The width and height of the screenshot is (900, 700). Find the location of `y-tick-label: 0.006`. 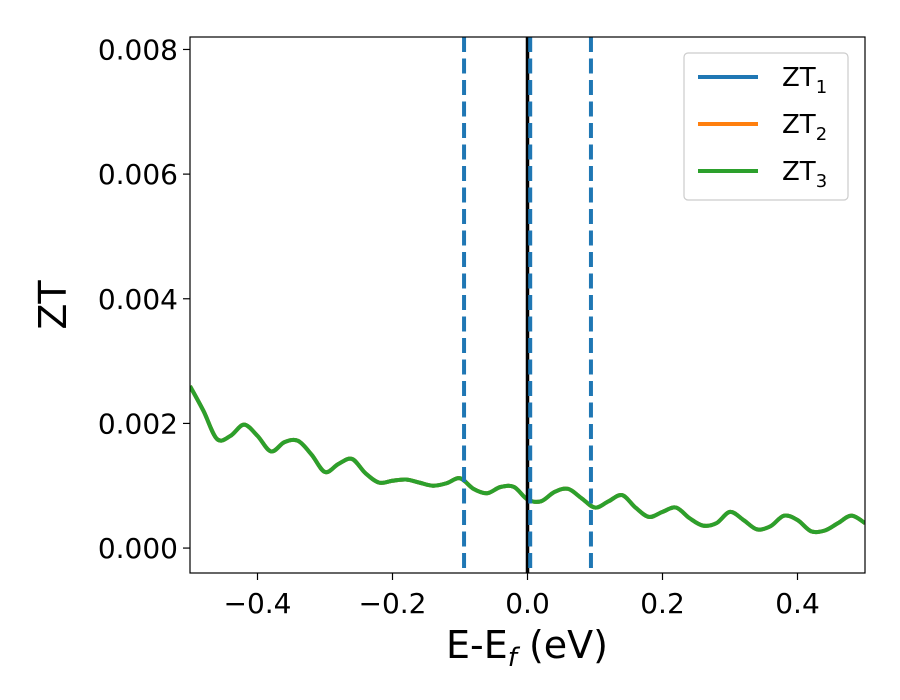

y-tick-label: 0.006 is located at coordinates (138, 174).